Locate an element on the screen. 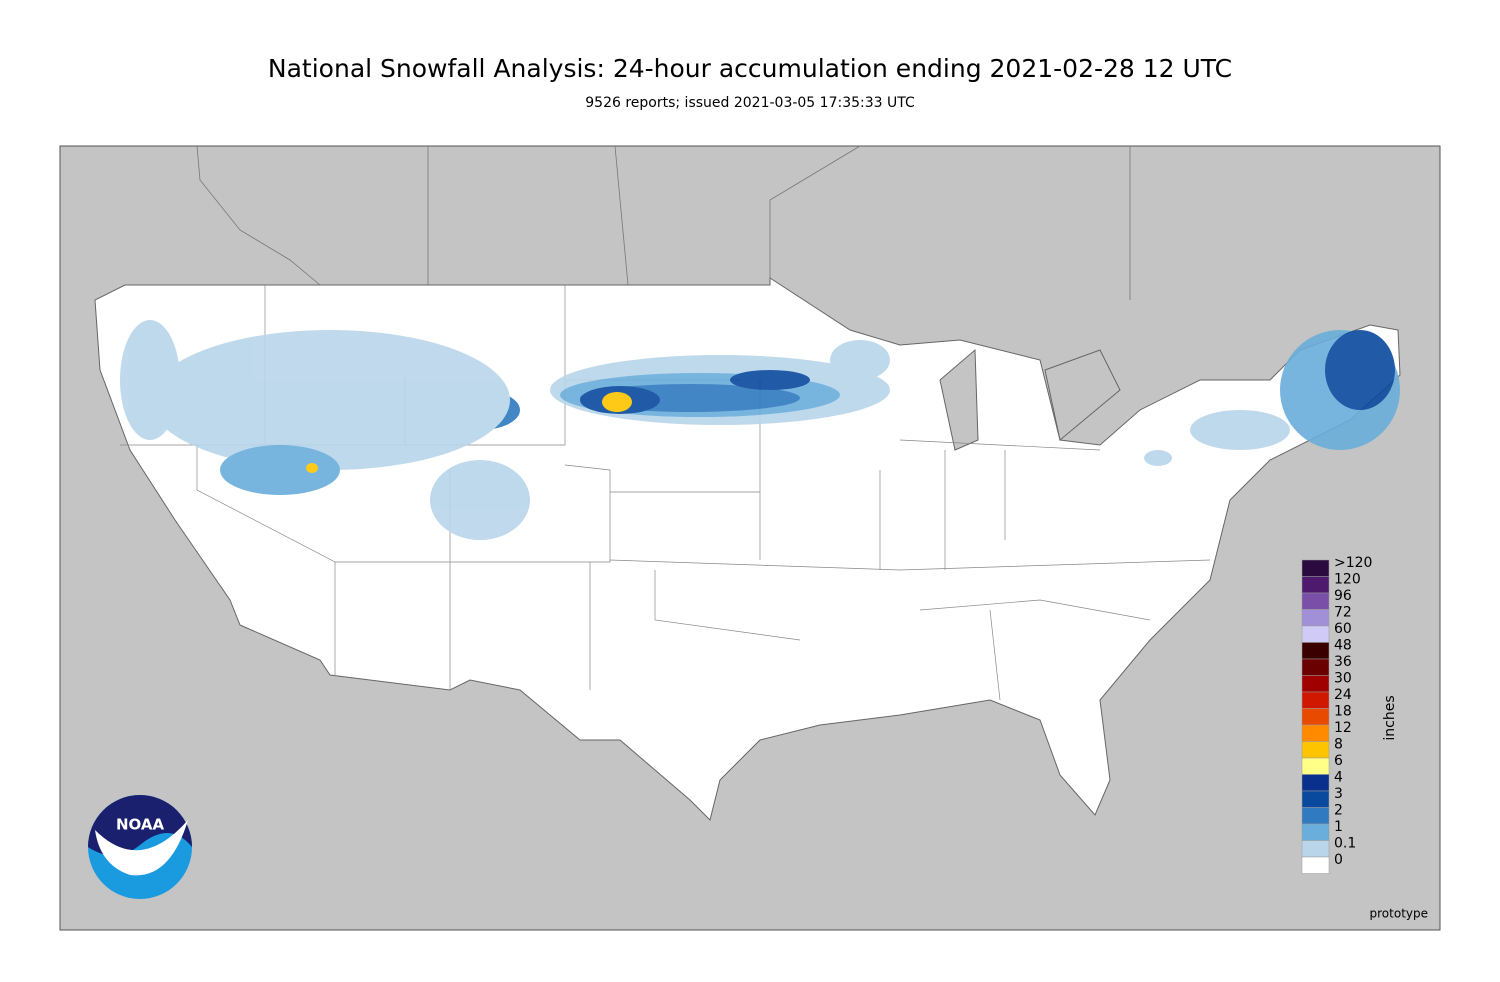 Image resolution: width=1500 pixels, height=982 pixels. legend-label: 72 is located at coordinates (1343, 613).